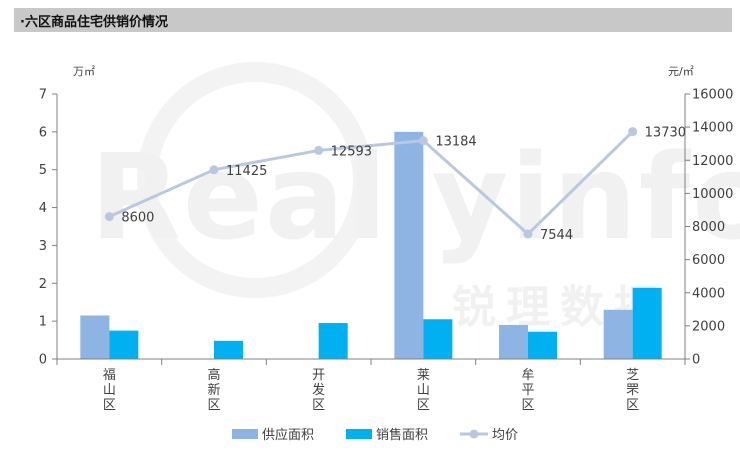 The image size is (740, 452). I want to click on legend-label-sales: 销售面积, so click(402, 435).